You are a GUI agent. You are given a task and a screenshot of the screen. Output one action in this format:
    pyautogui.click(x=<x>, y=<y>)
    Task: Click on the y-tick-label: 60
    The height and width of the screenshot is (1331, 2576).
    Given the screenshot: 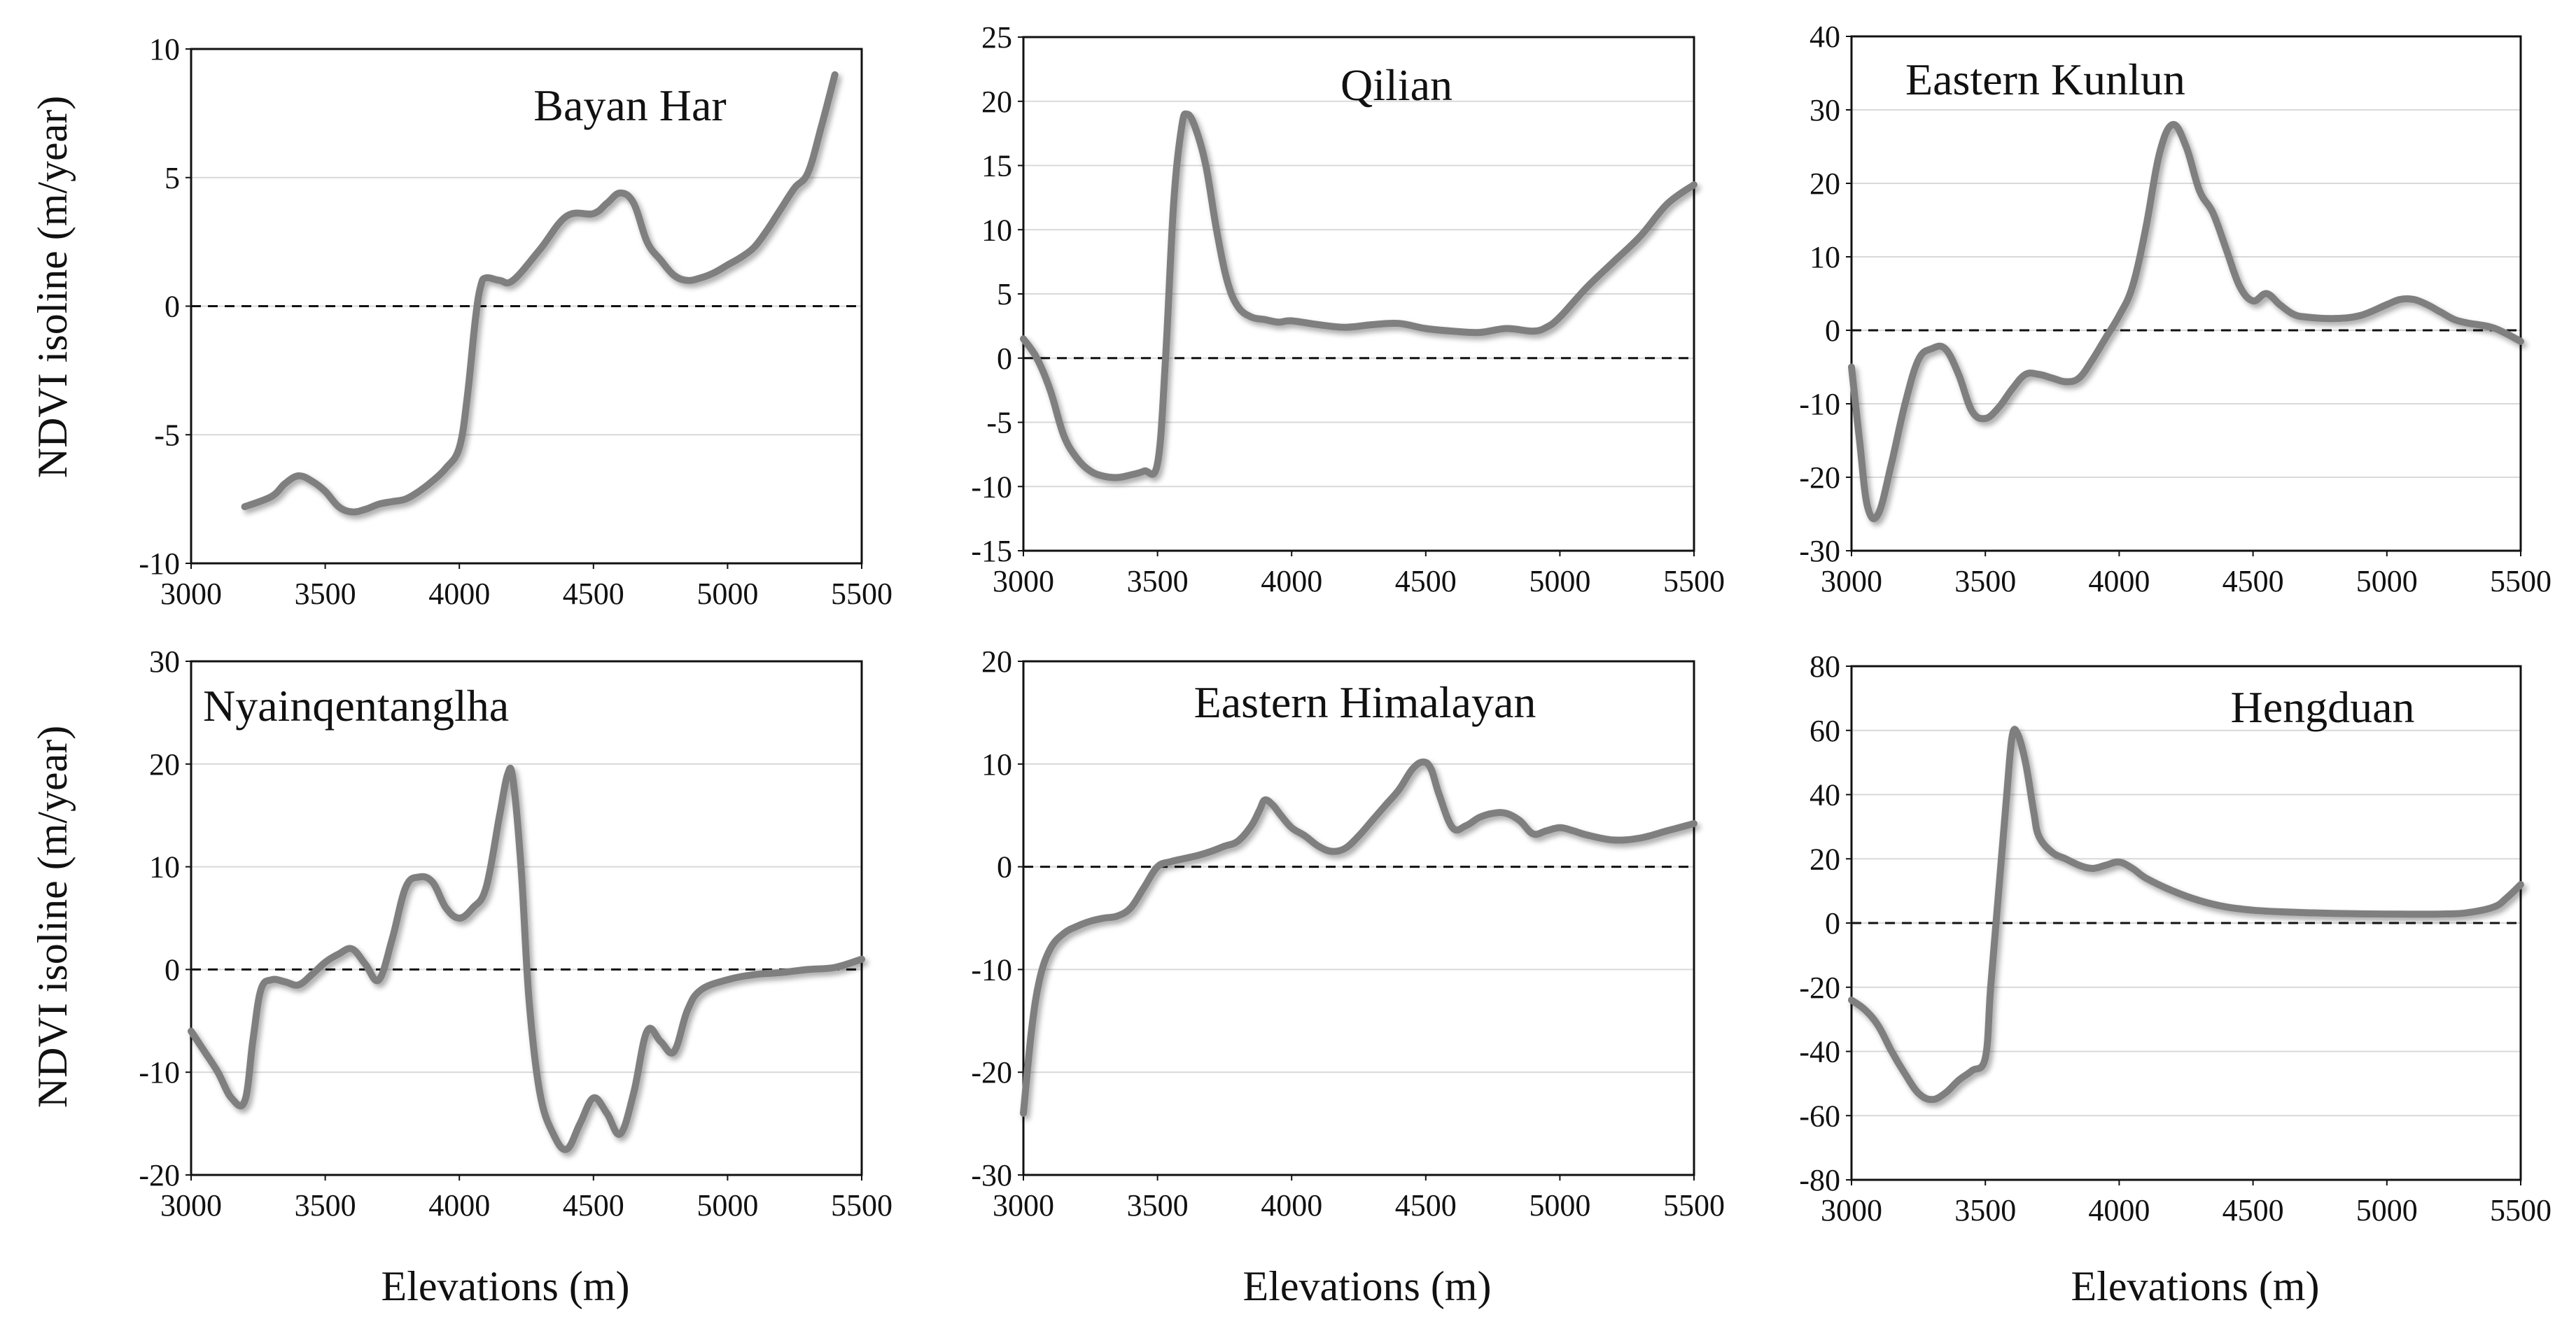 What is the action you would take?
    pyautogui.click(x=1824, y=731)
    